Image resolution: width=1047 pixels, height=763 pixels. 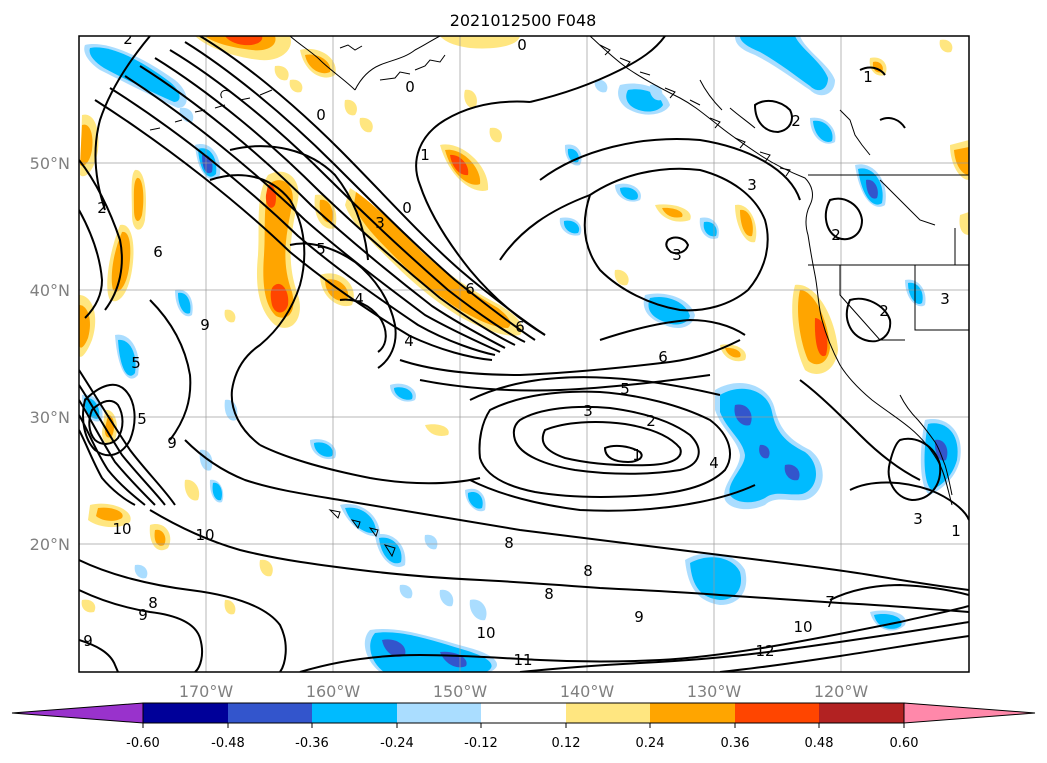 What do you see at coordinates (625, 389) in the screenshot?
I see `contour-label: 5` at bounding box center [625, 389].